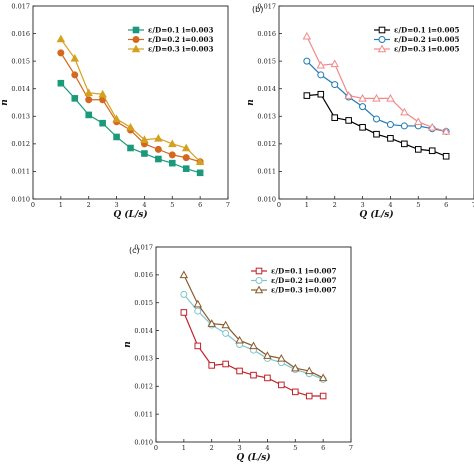 The width and height of the screenshot is (474, 474). I want to click on x-tick-label: 6, so click(323, 448).